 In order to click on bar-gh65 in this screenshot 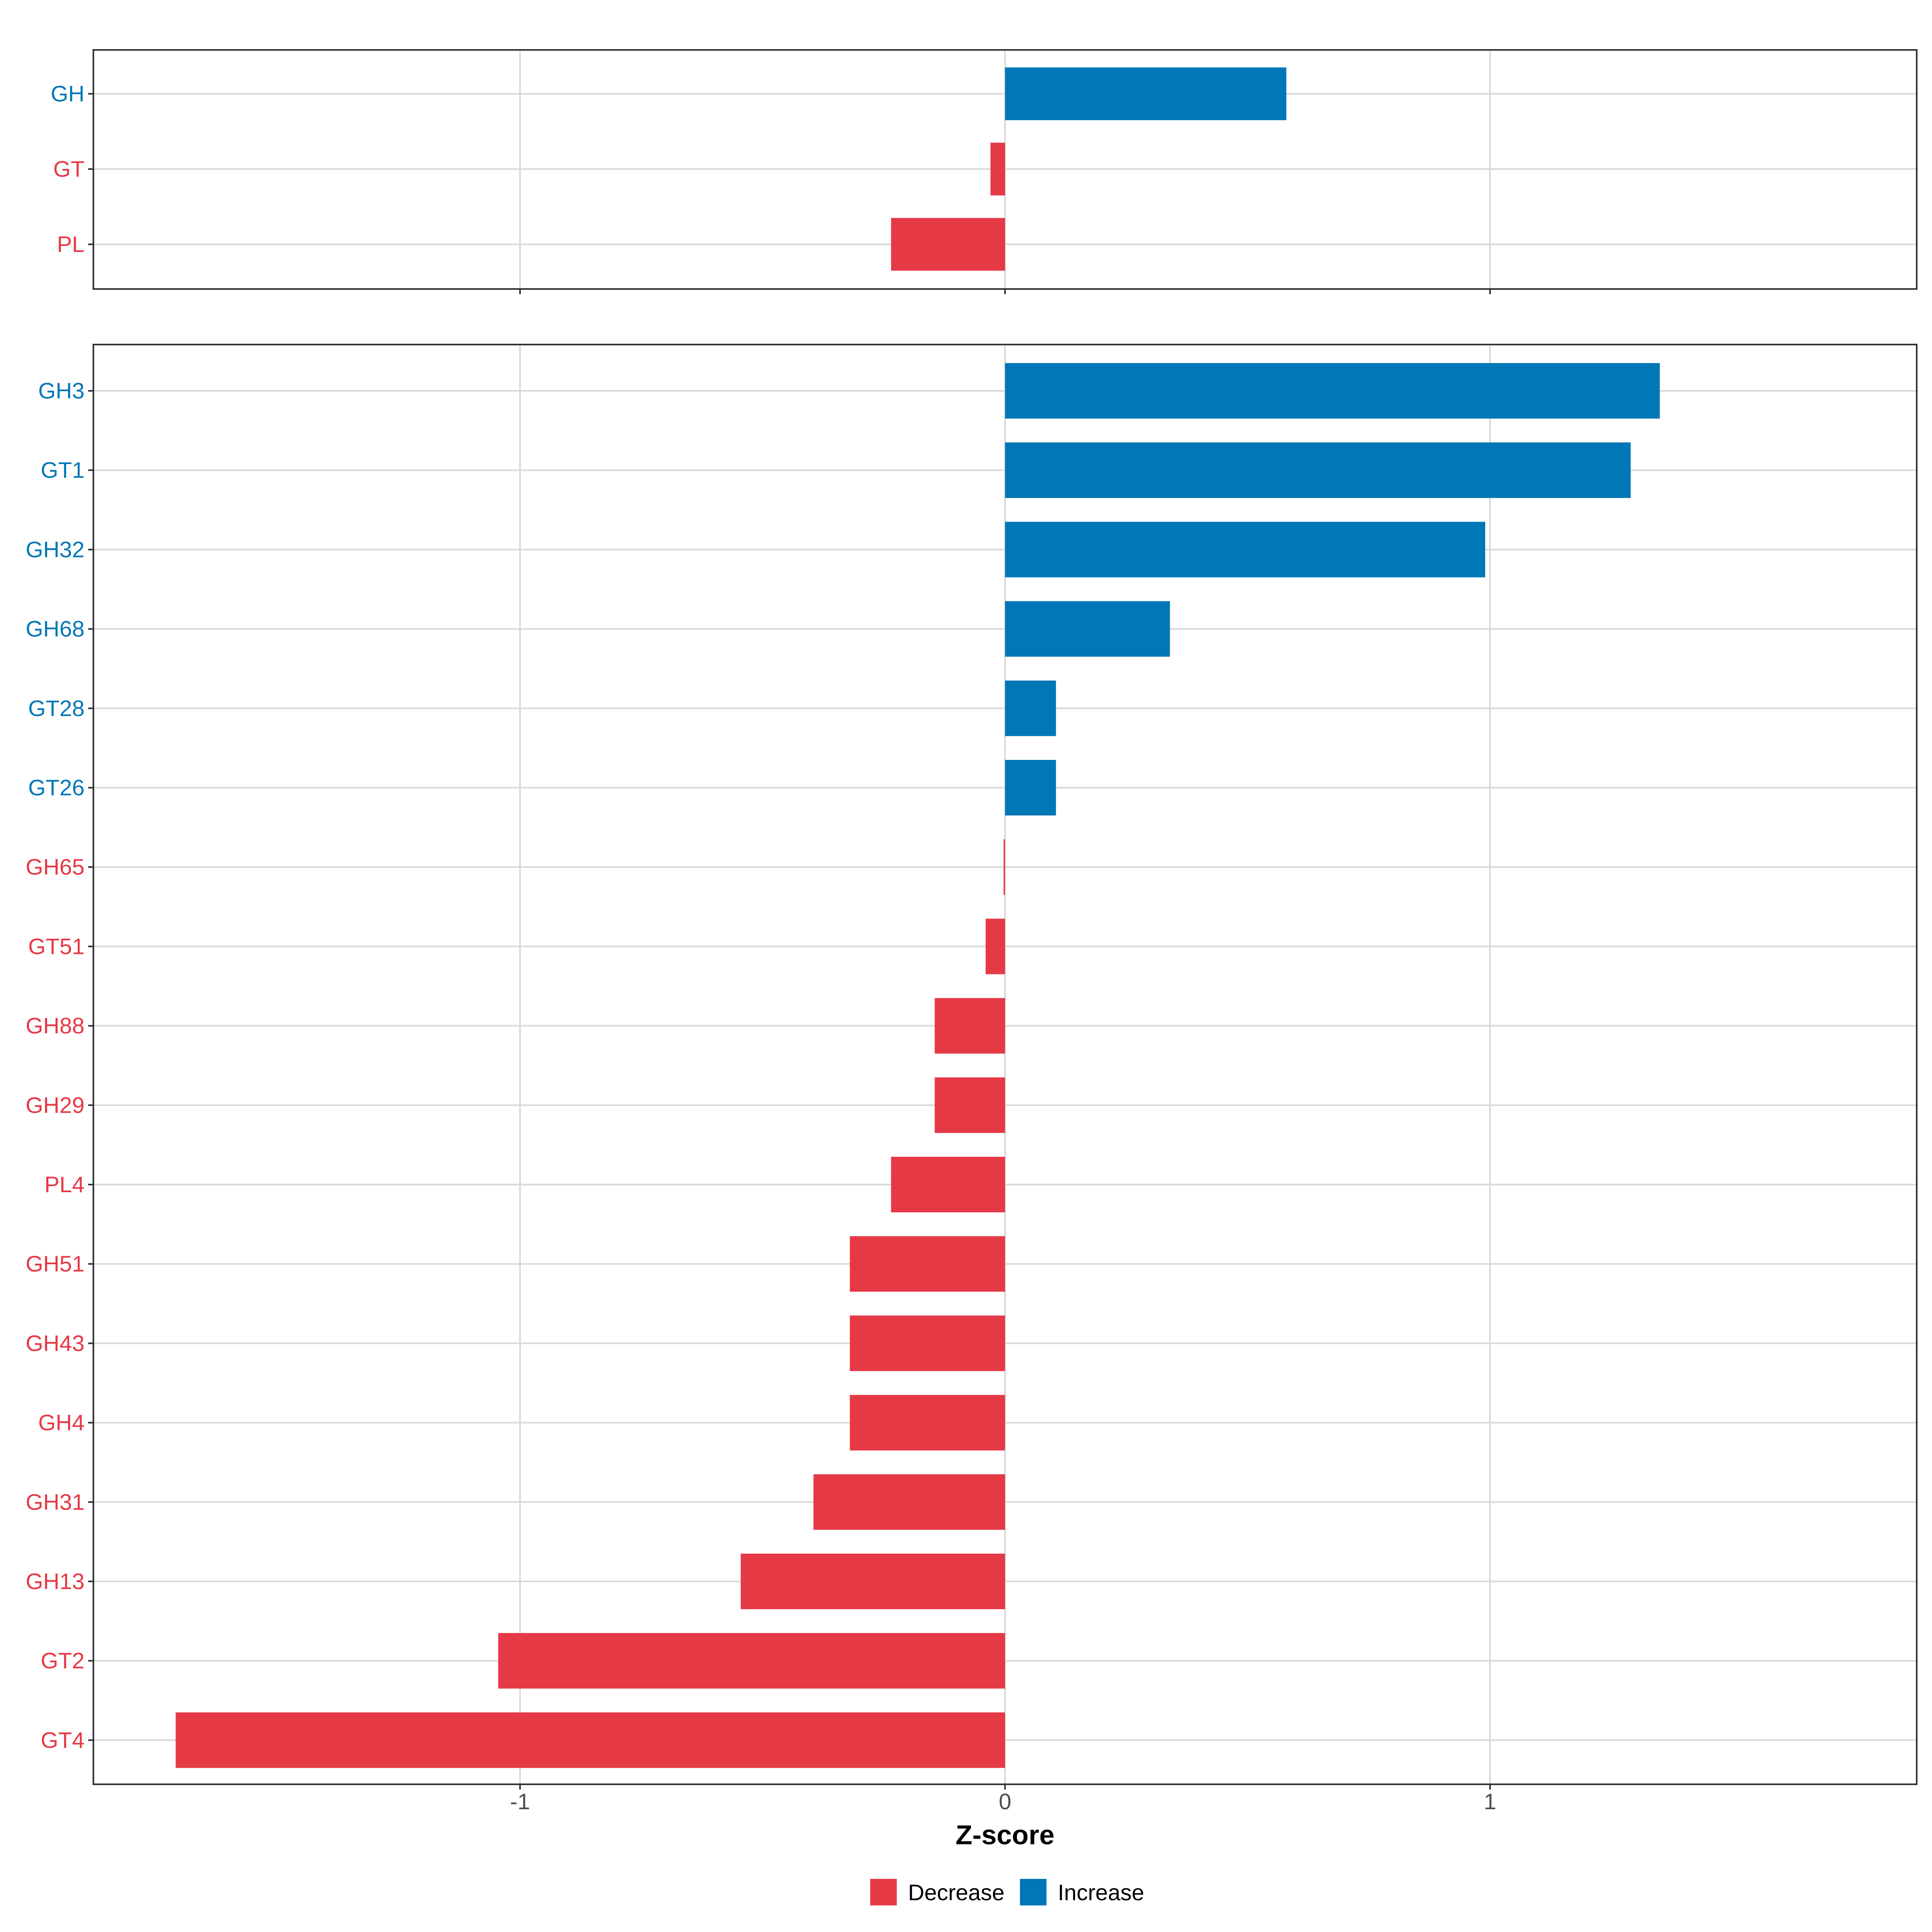, I will do `click(1004, 867)`.